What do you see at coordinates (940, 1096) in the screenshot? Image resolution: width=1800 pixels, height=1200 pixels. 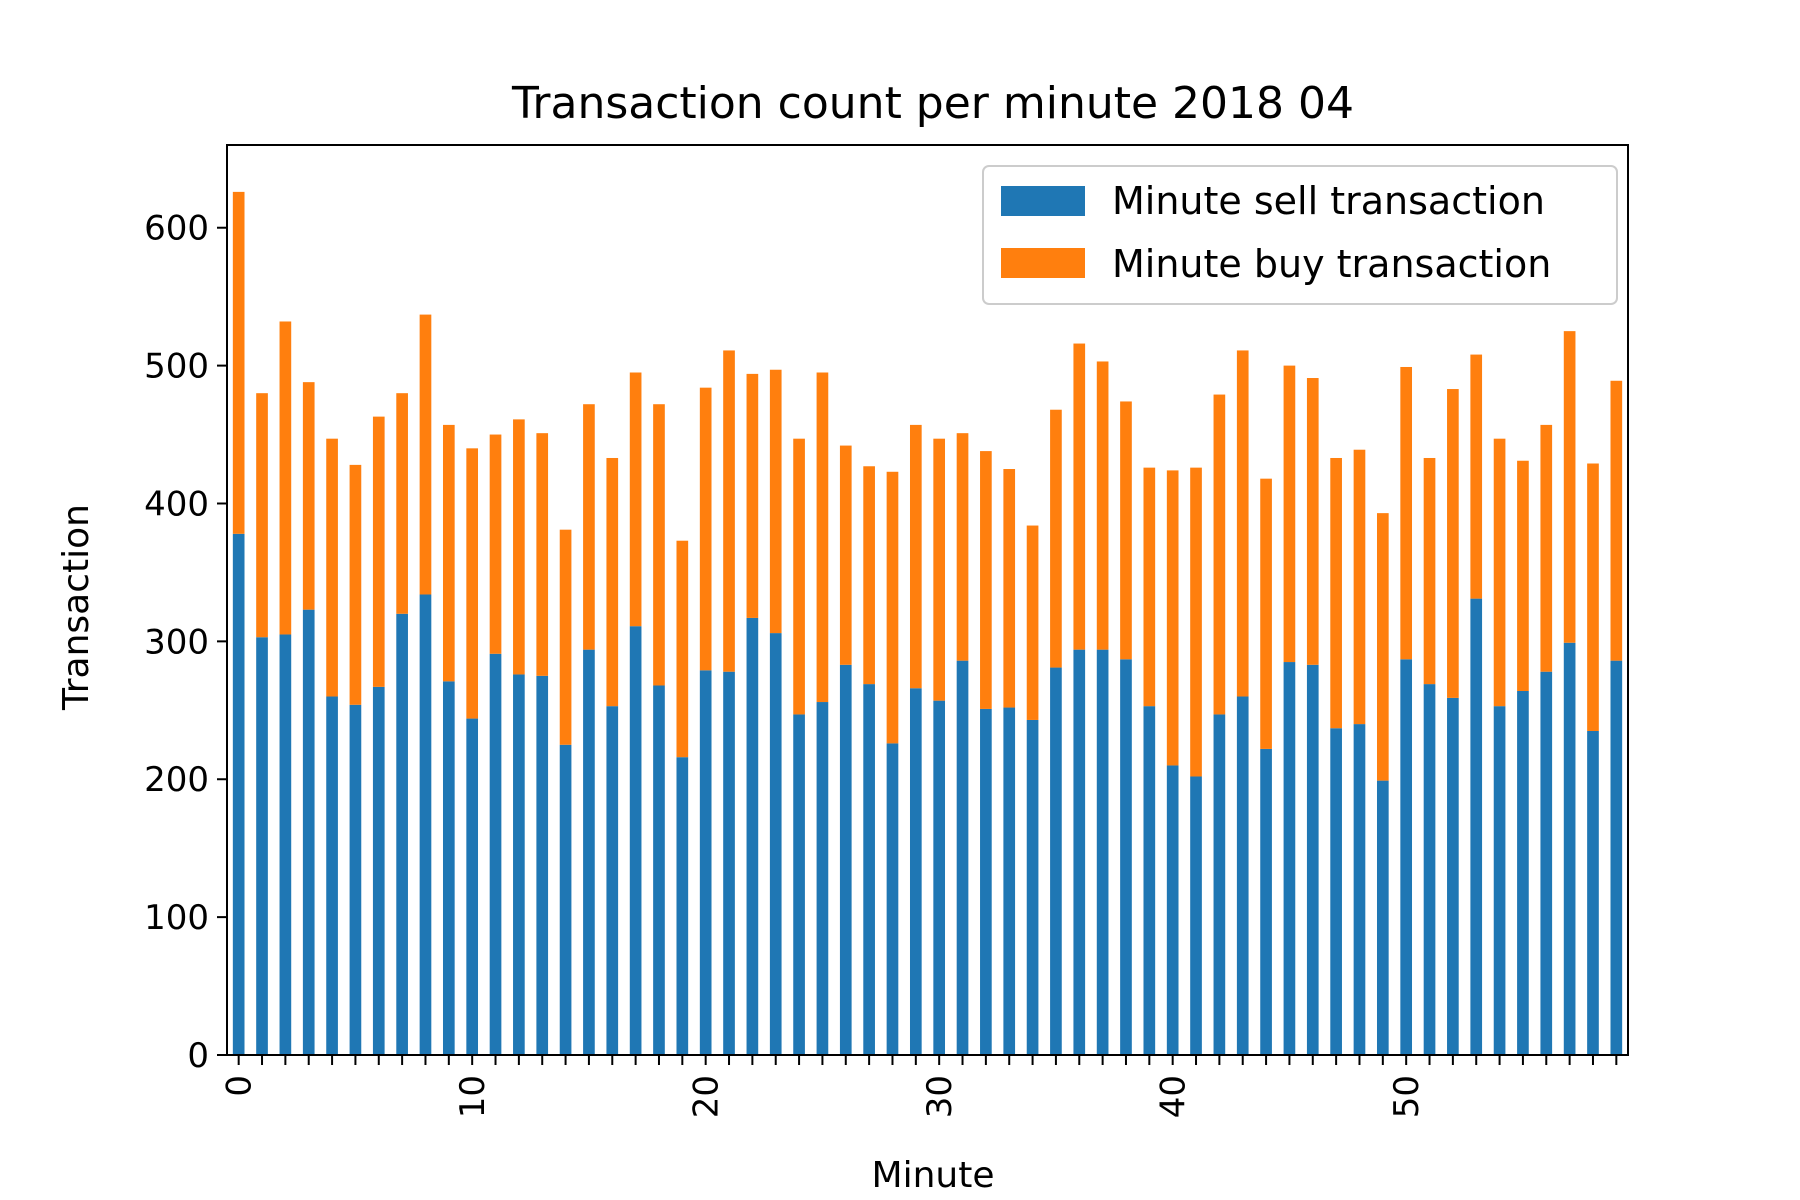 I see `x-tick-label-30: 30` at bounding box center [940, 1096].